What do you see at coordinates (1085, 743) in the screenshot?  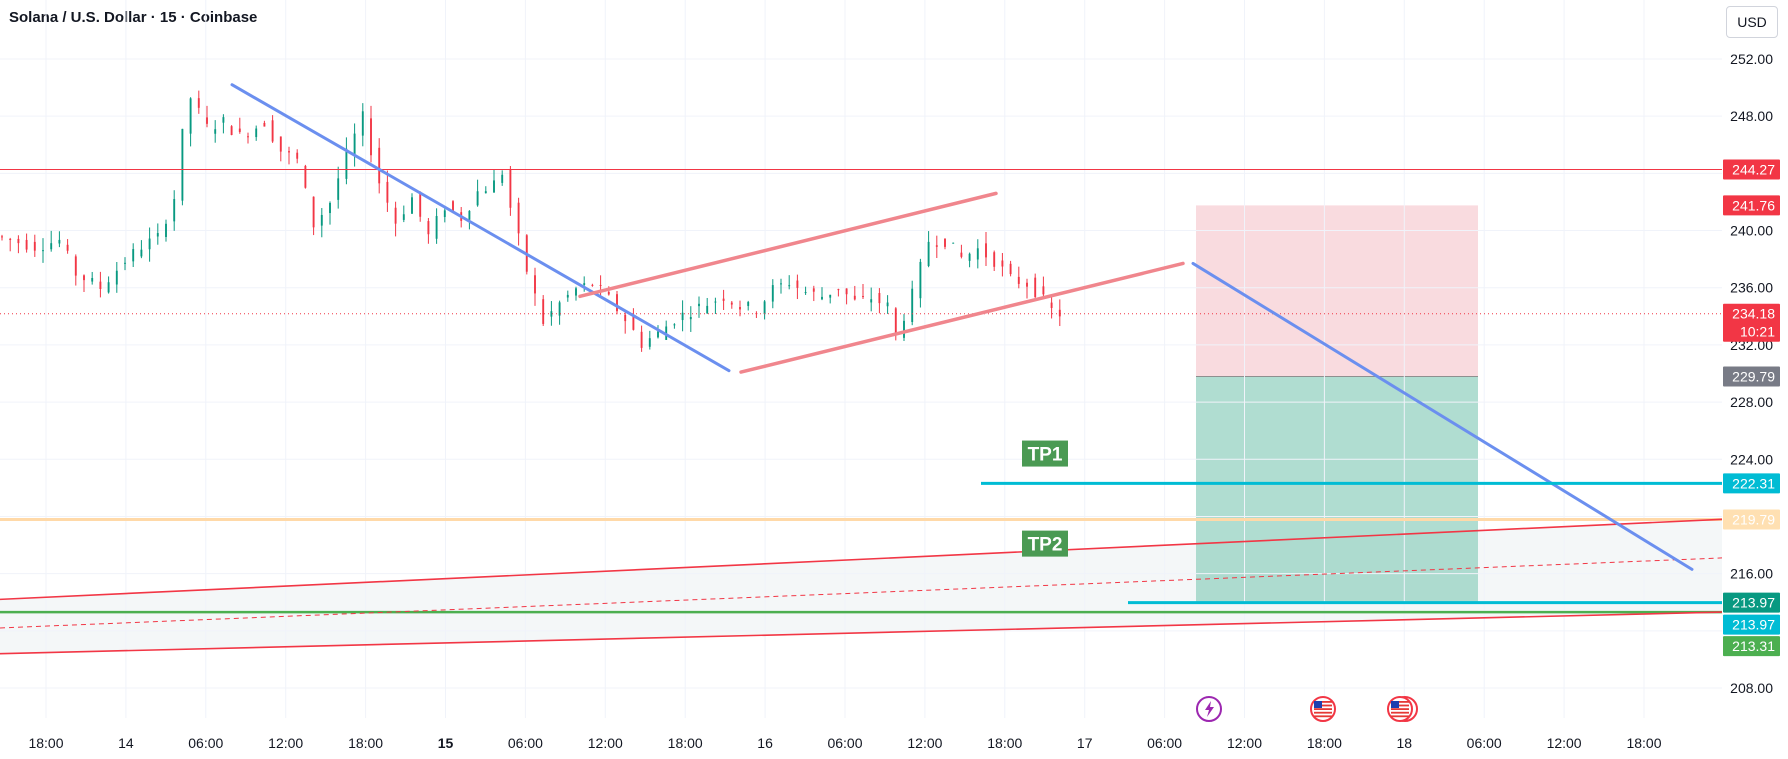 I see `time-tick-label: 17` at bounding box center [1085, 743].